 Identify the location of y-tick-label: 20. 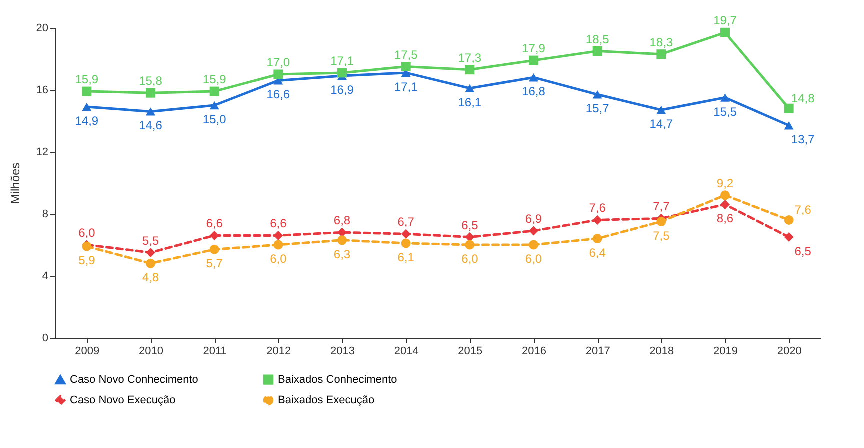
(42, 28).